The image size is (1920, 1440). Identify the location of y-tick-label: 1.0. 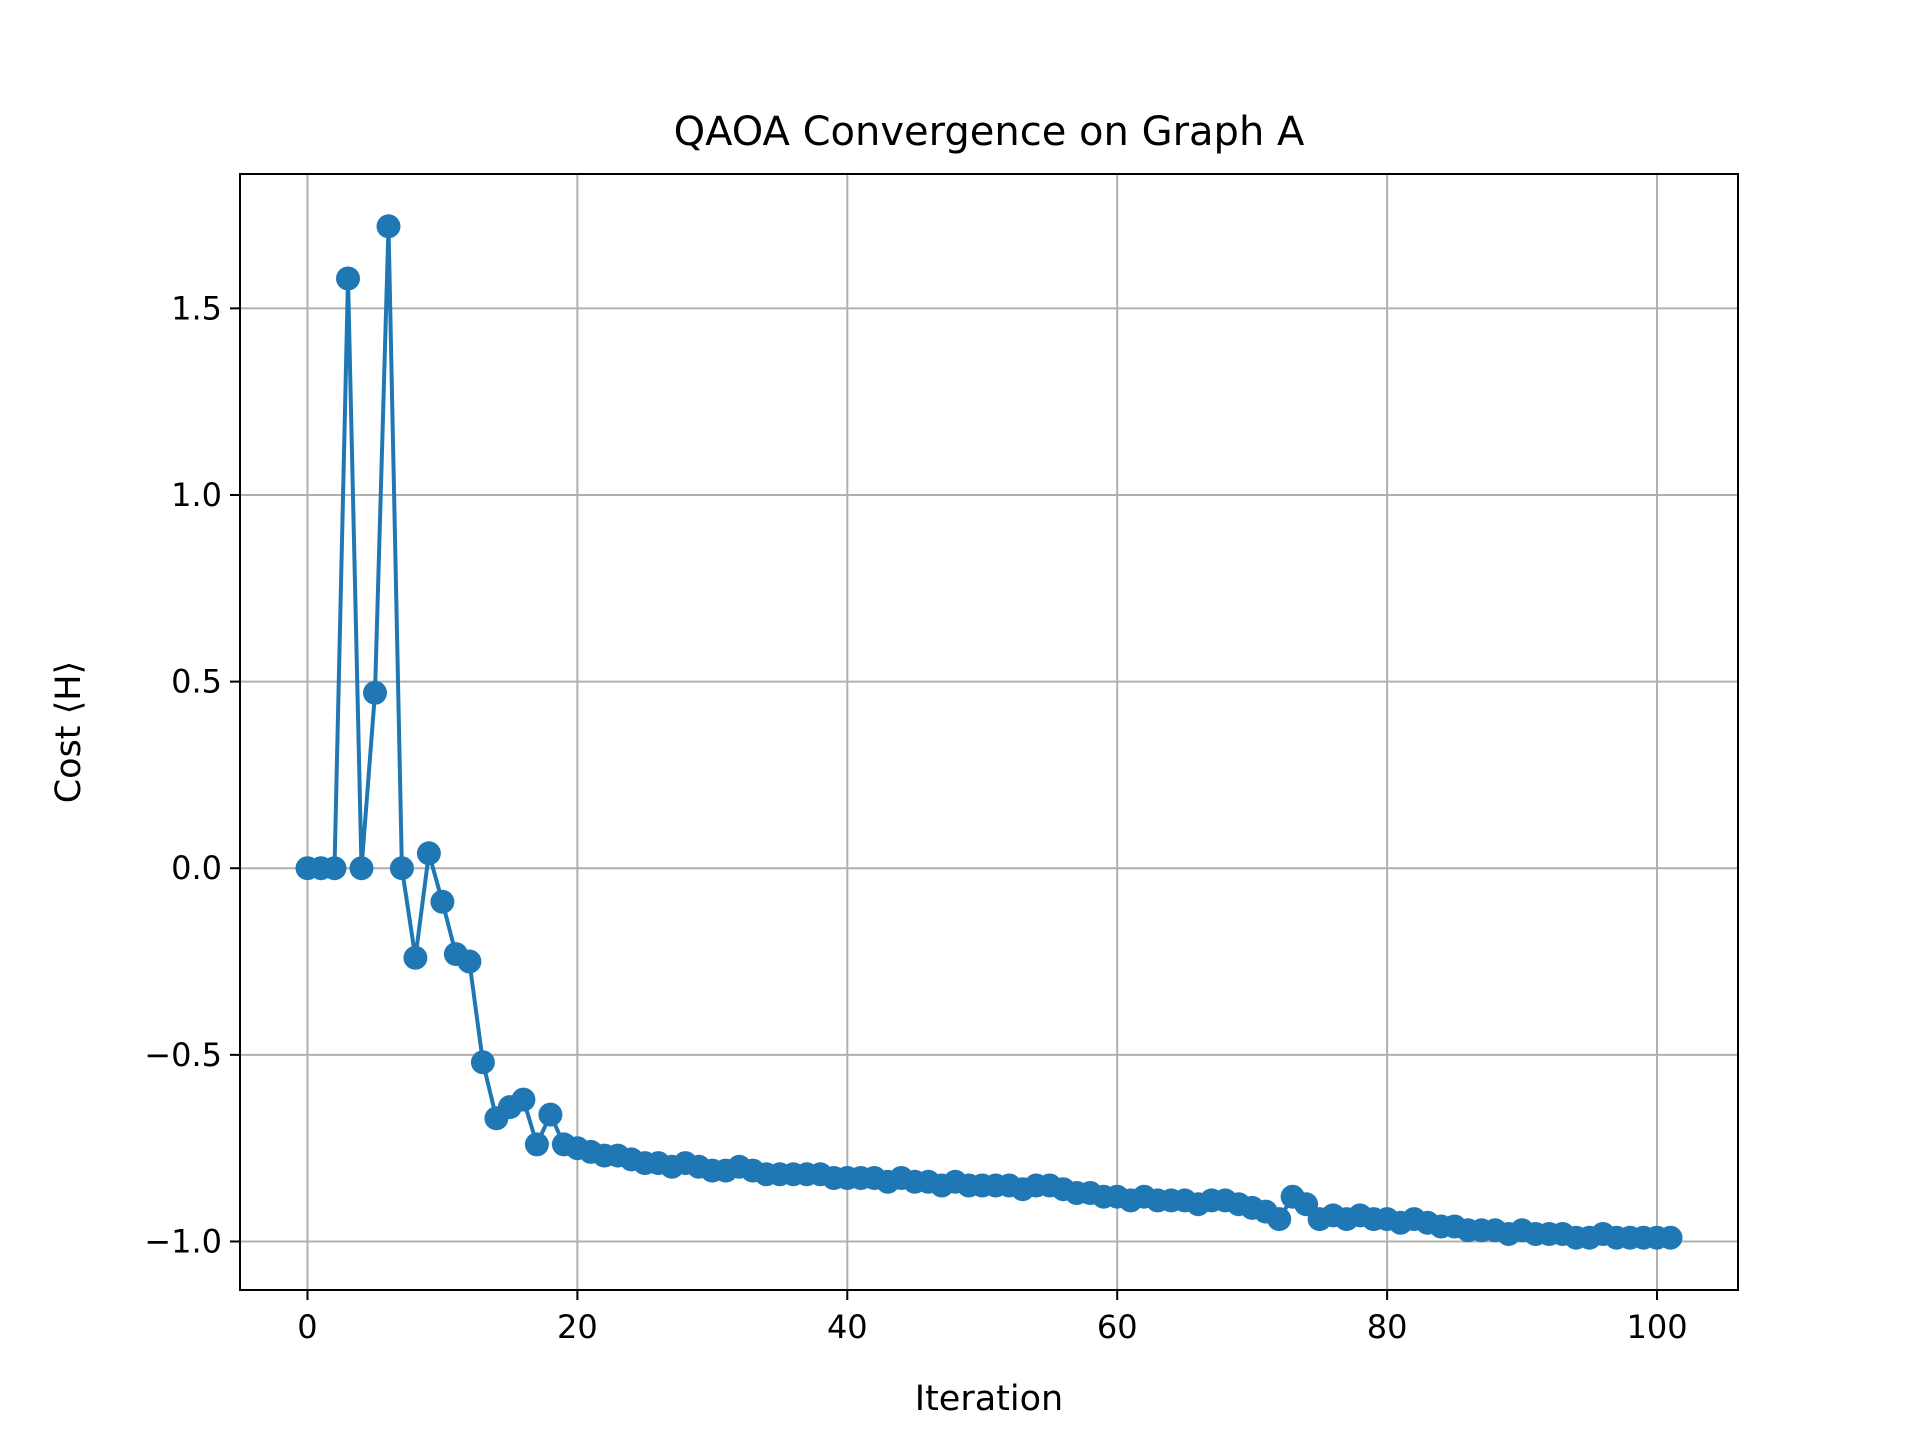
(196, 495).